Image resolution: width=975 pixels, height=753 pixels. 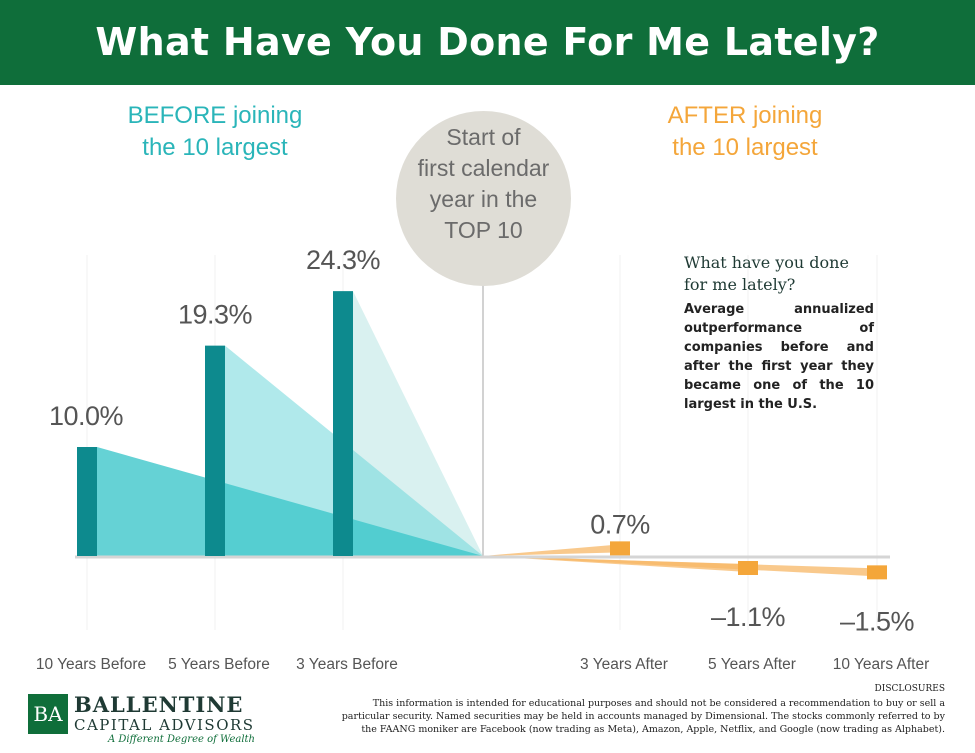 What do you see at coordinates (219, 664) in the screenshot?
I see `category-label: 5 Years Before` at bounding box center [219, 664].